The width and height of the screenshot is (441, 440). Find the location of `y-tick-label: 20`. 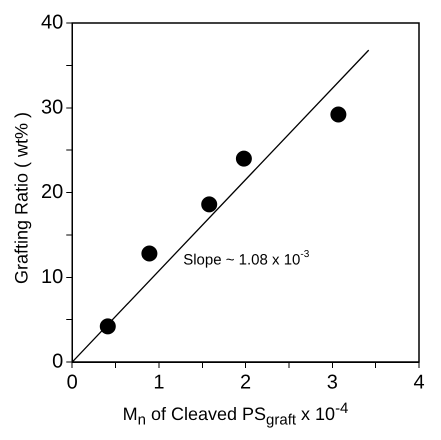

y-tick-label: 20 is located at coordinates (52, 192).